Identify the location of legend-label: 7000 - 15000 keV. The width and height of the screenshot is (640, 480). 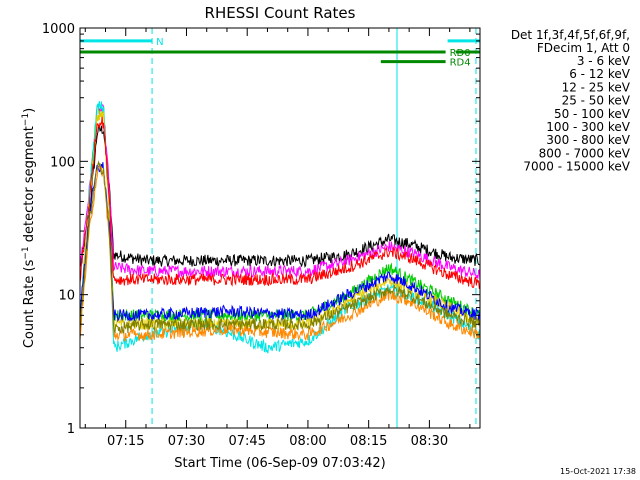
(576, 167).